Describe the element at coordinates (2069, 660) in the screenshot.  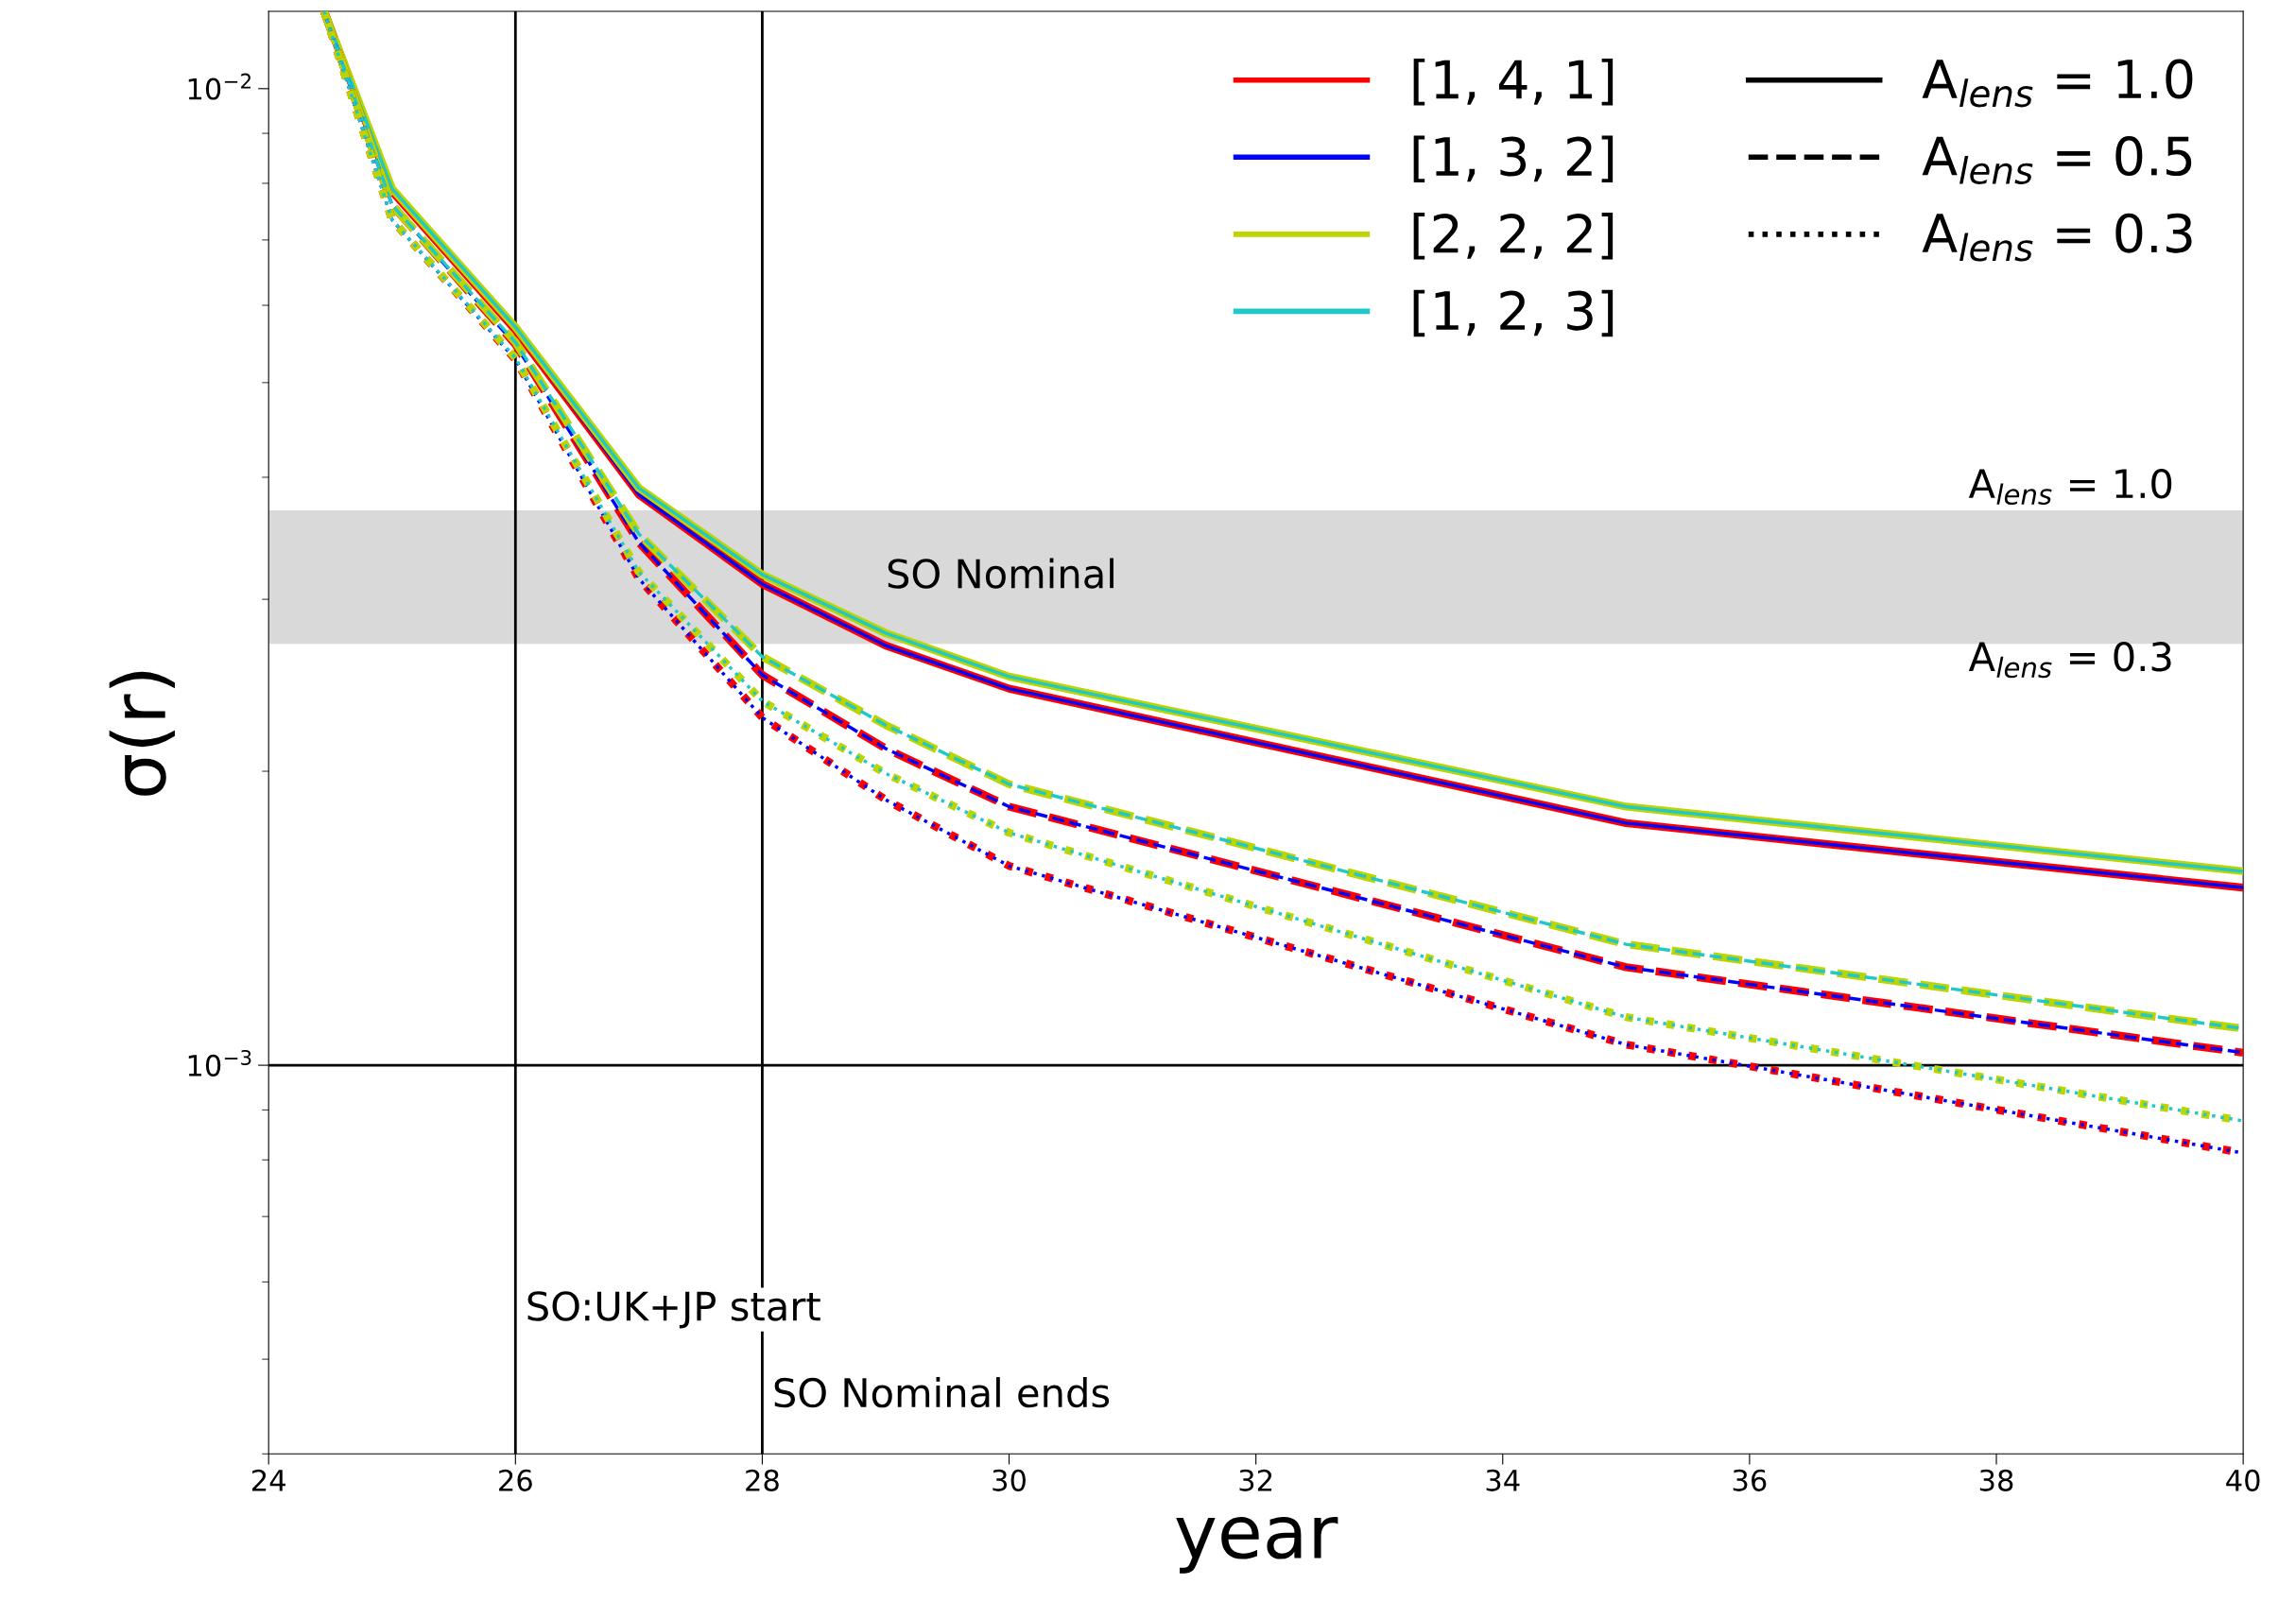
I see `annotation: A$_{lens}$ = 0.3` at that location.